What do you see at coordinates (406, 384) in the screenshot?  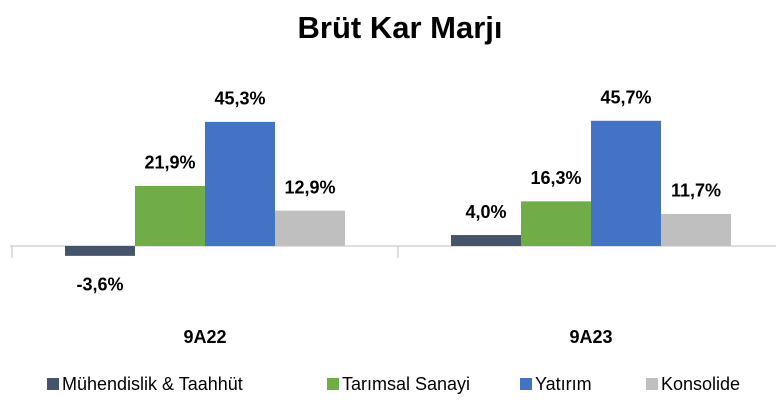 I see `legend-label: Tarımsal Sanayi` at bounding box center [406, 384].